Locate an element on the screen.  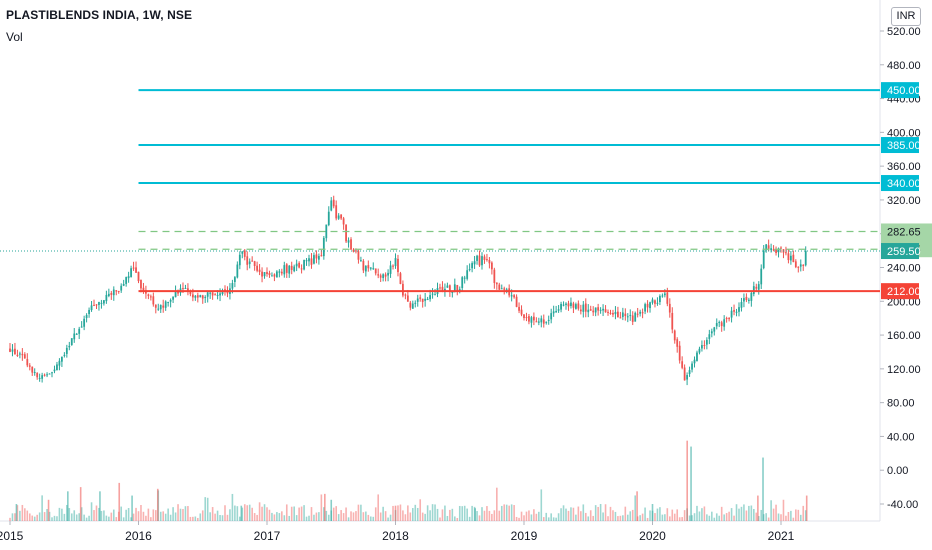
currency-button: INR is located at coordinates (906, 16).